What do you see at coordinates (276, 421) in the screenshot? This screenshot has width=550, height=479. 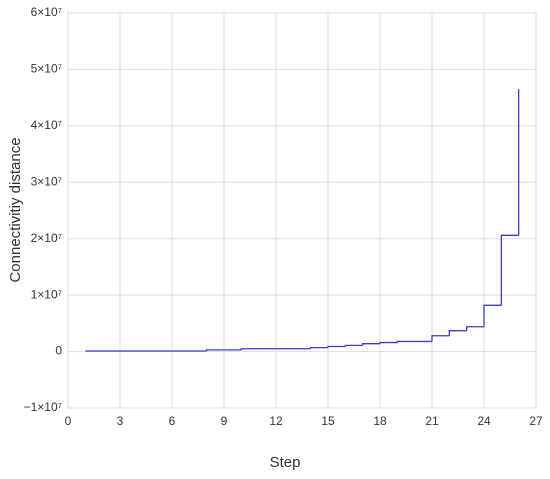 I see `x-tick-label: 12` at bounding box center [276, 421].